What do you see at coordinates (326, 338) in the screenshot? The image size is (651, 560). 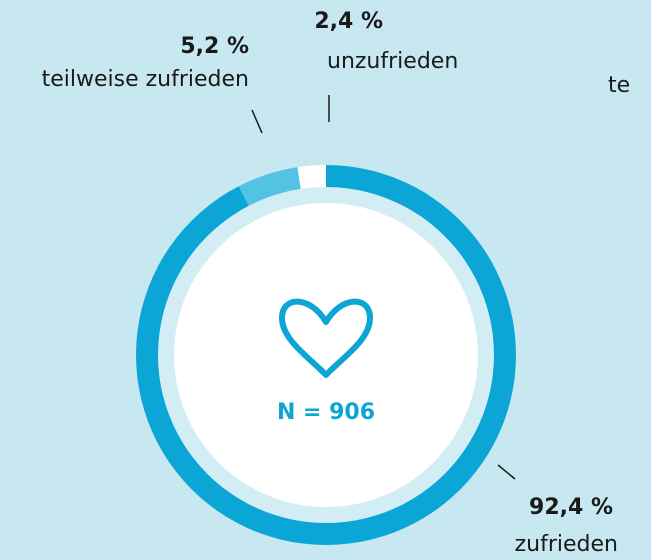 I see `heart-icon` at bounding box center [326, 338].